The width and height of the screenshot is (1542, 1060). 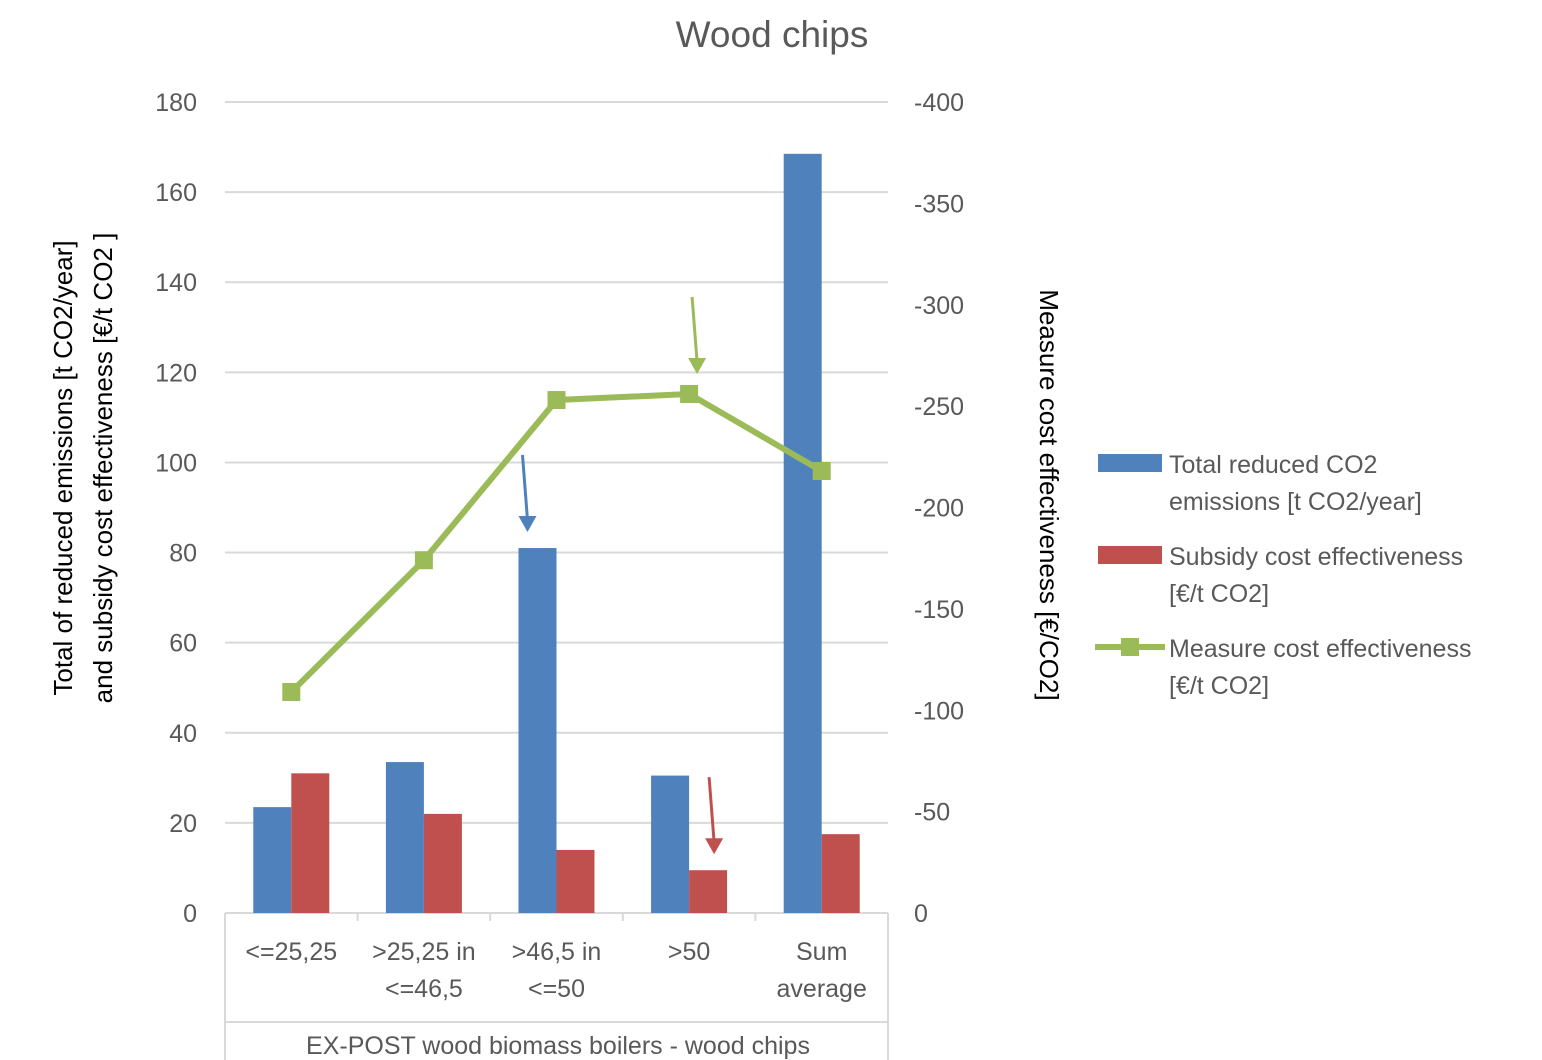 What do you see at coordinates (939, 306) in the screenshot?
I see `y2-tick-label: -300` at bounding box center [939, 306].